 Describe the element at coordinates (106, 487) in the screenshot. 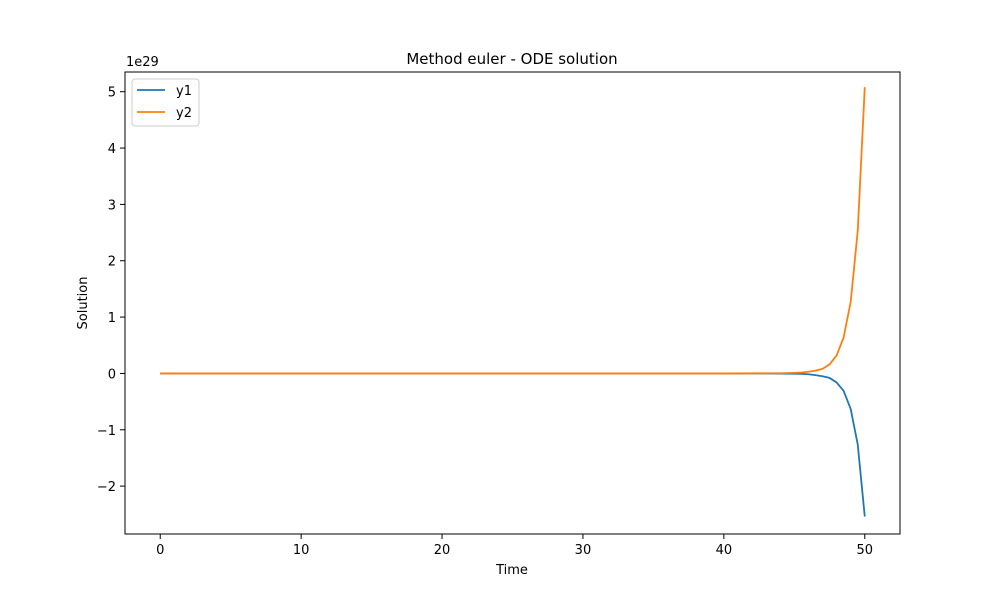

I see `y-tick-label: −2` at that location.